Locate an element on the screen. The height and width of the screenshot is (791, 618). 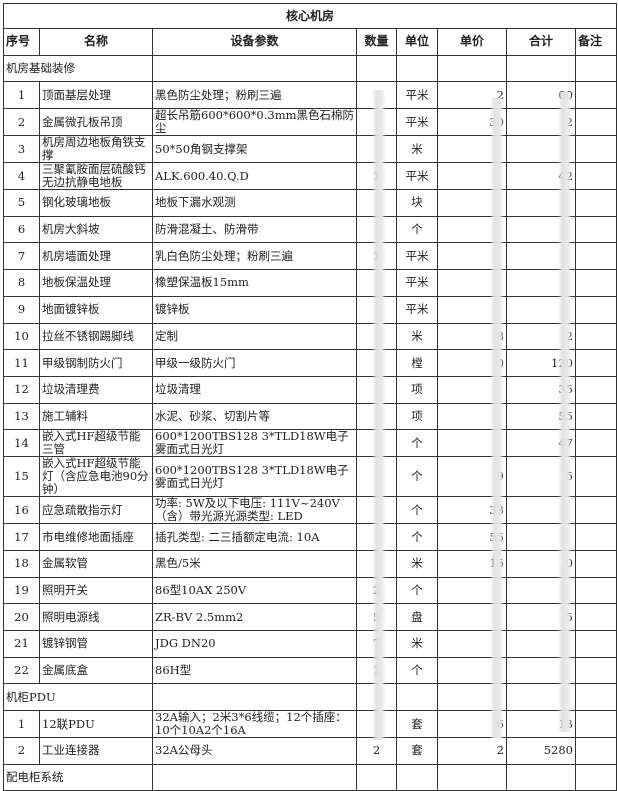
item-name: 地面镀锌板 is located at coordinates (96, 309).